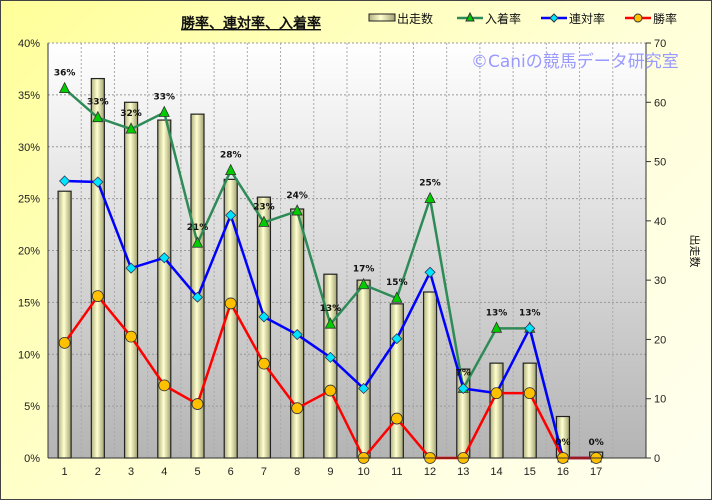  I want to click on legend-label: 連対率, so click(587, 18).